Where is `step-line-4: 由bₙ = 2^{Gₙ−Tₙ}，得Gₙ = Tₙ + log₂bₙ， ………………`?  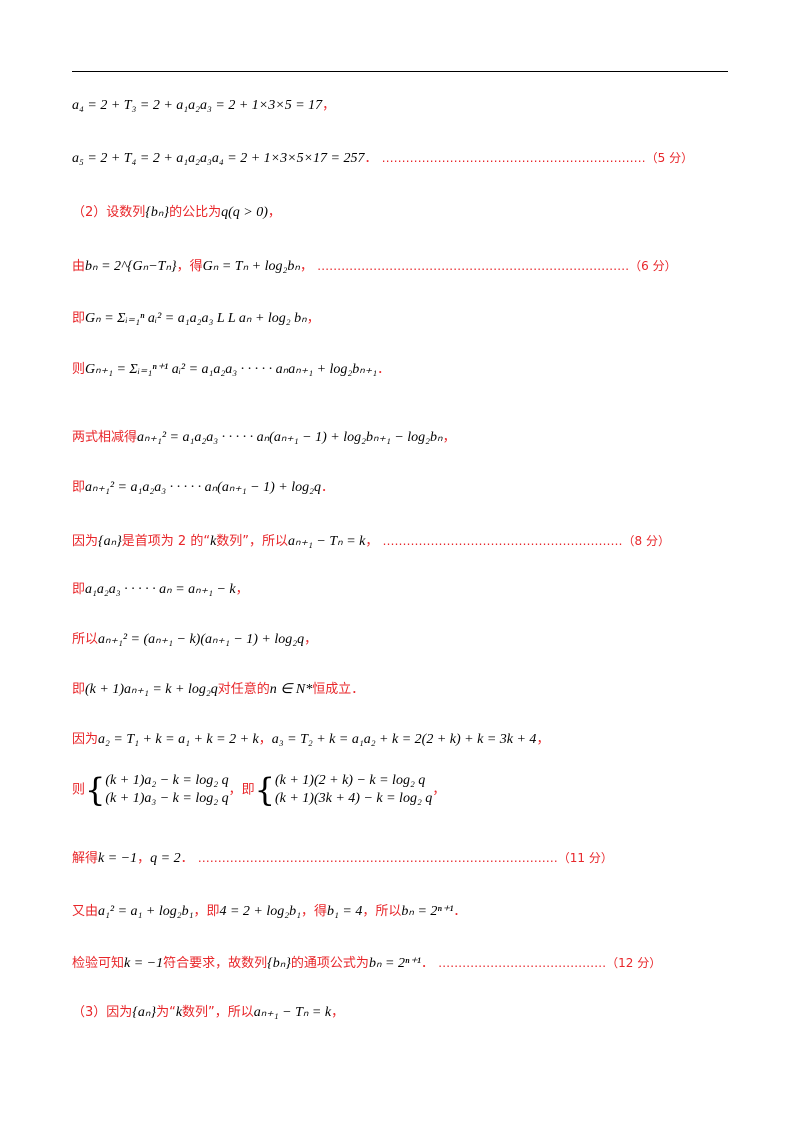 step-line-4: 由bₙ = 2^{Gₙ−Tₙ}，得Gₙ = Tₙ + log₂bₙ， ……………… is located at coordinates (374, 266).